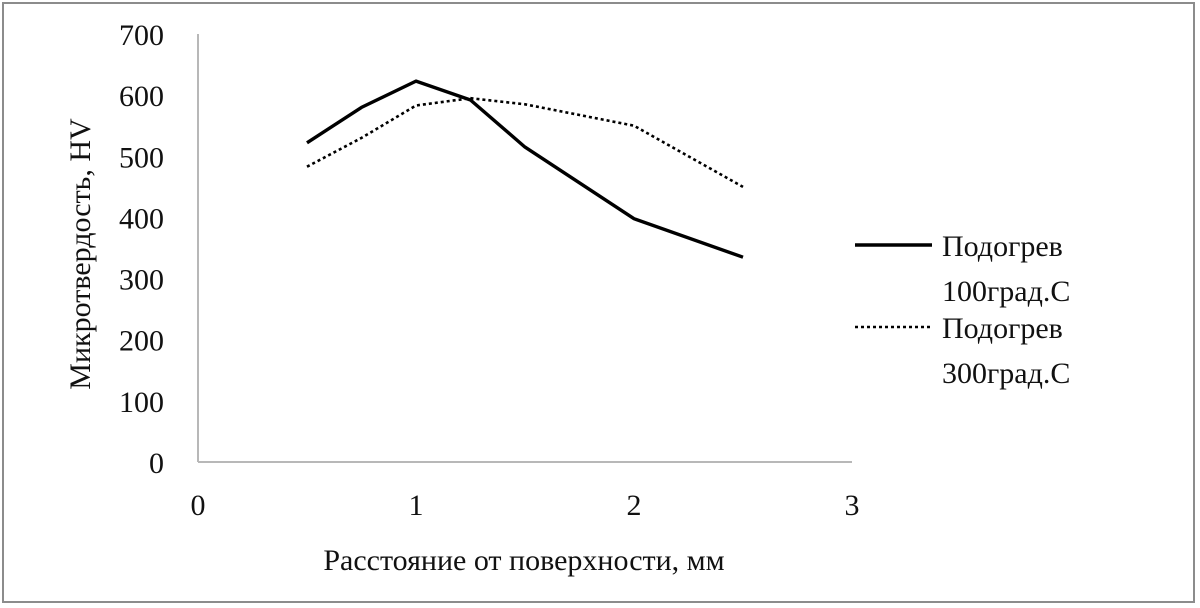 This screenshot has height=608, width=1200. What do you see at coordinates (416, 505) in the screenshot?
I see `x-tick-label: 1` at bounding box center [416, 505].